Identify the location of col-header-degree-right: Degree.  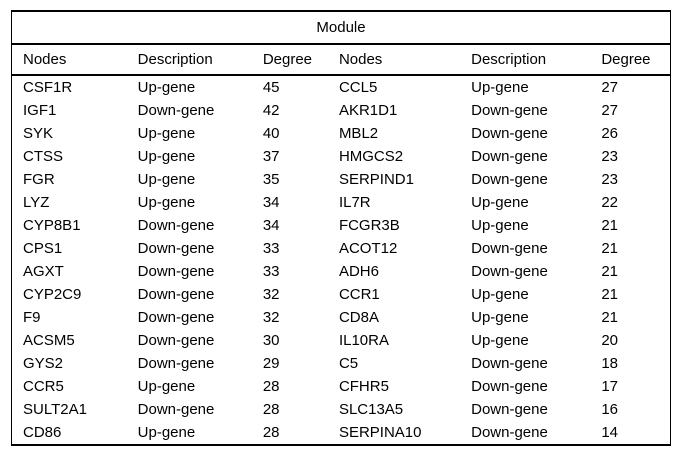
(630, 60).